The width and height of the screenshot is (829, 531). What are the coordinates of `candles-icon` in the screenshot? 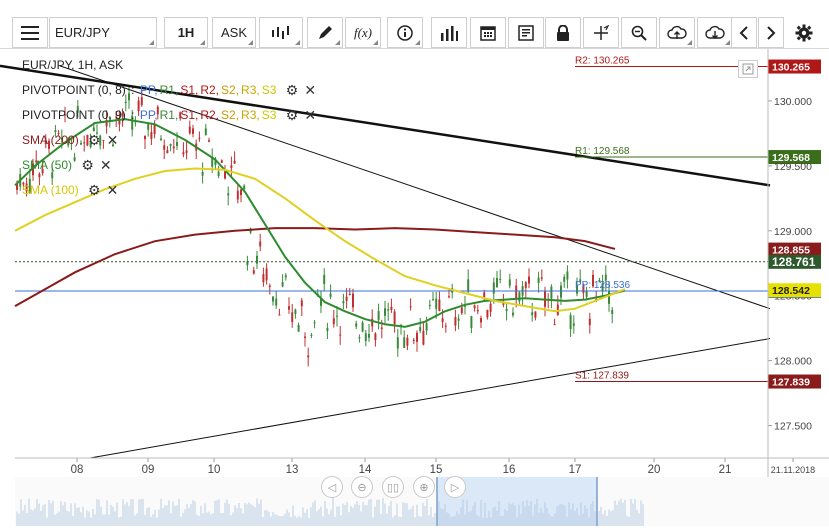 It's located at (280, 32).